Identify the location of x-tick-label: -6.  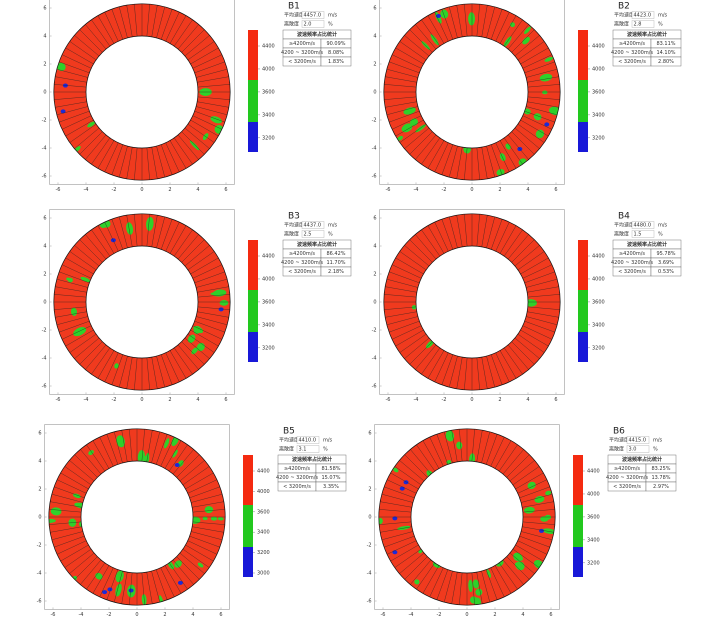
(388, 190).